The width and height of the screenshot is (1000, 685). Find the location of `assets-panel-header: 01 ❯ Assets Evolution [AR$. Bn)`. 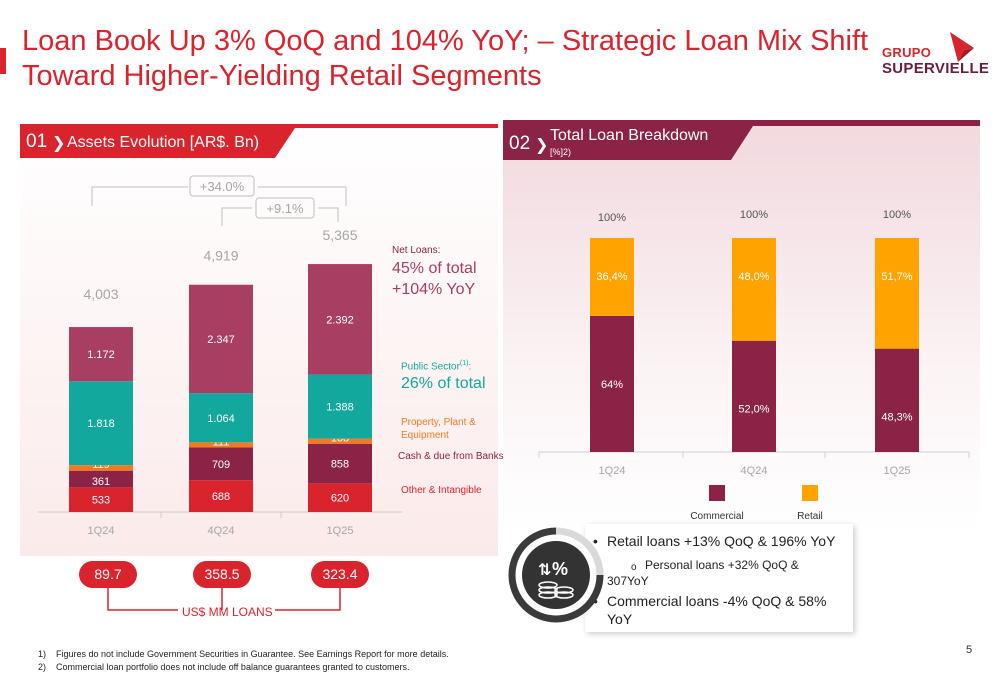

assets-panel-header: 01 ❯ Assets Evolution [AR$. Bn) is located at coordinates (259, 142).